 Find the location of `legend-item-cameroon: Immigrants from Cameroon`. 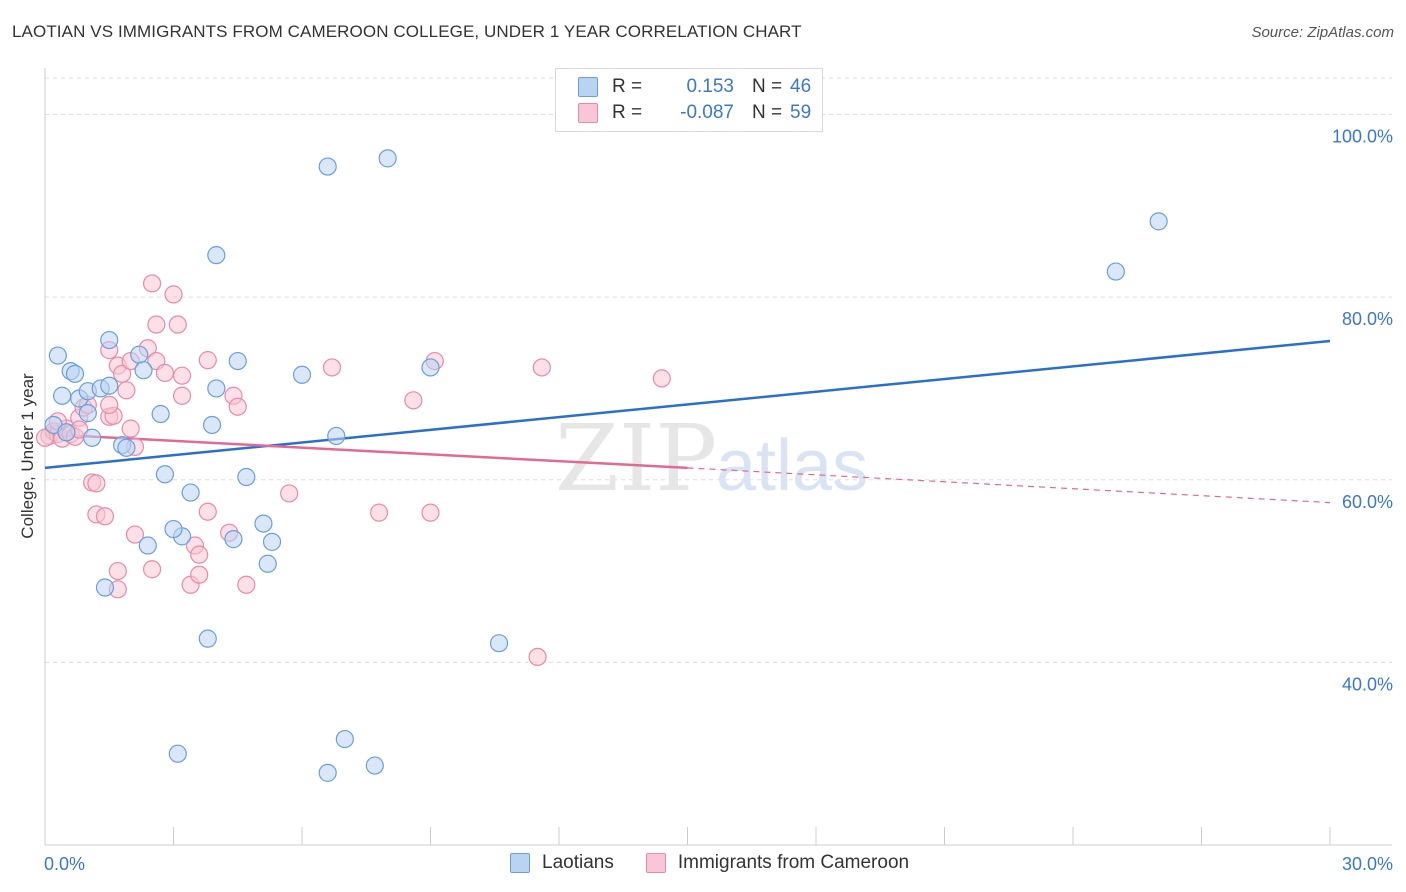

legend-item-cameroon: Immigrants from Cameroon is located at coordinates (777, 863).